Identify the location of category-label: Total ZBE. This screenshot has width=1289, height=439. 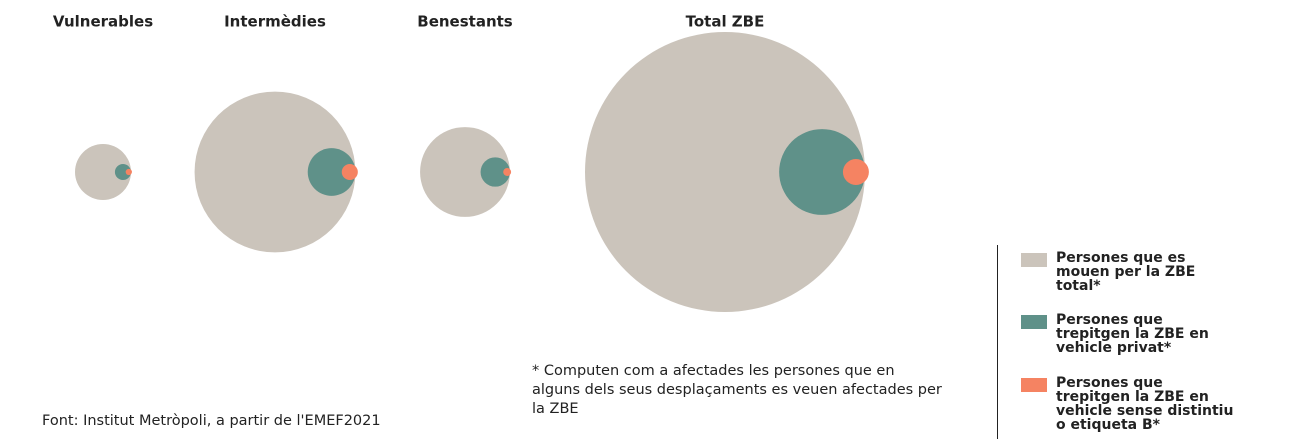
(725, 22).